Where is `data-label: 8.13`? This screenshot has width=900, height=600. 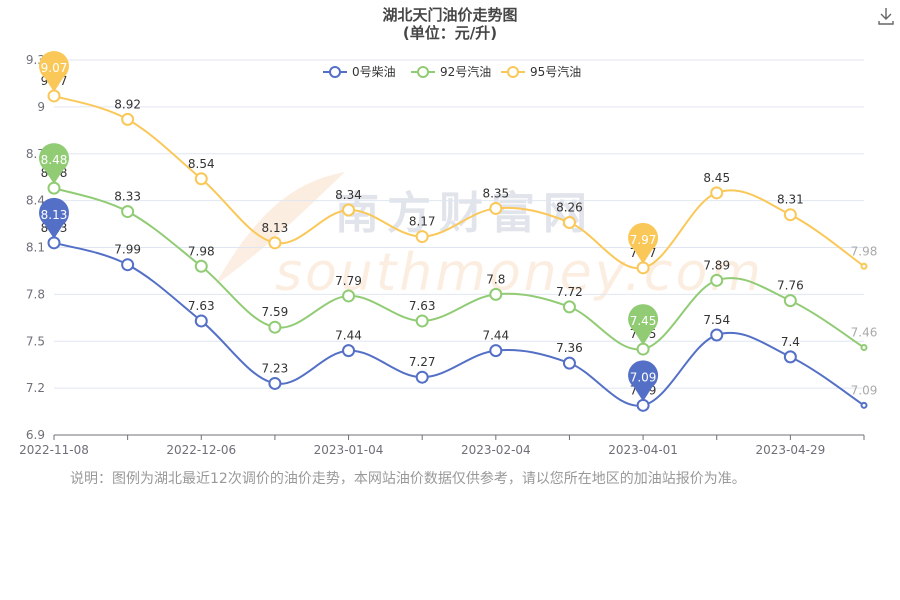
data-label: 8.13 is located at coordinates (275, 228).